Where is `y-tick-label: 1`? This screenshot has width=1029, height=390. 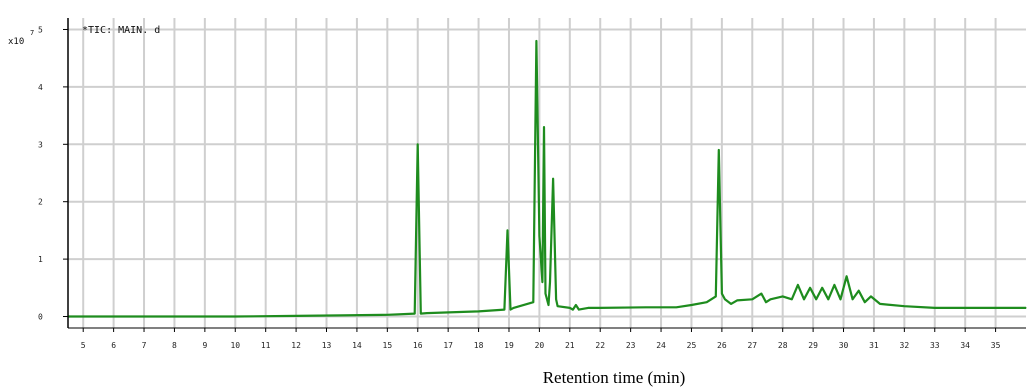
y-tick-label: 1 is located at coordinates (40, 259).